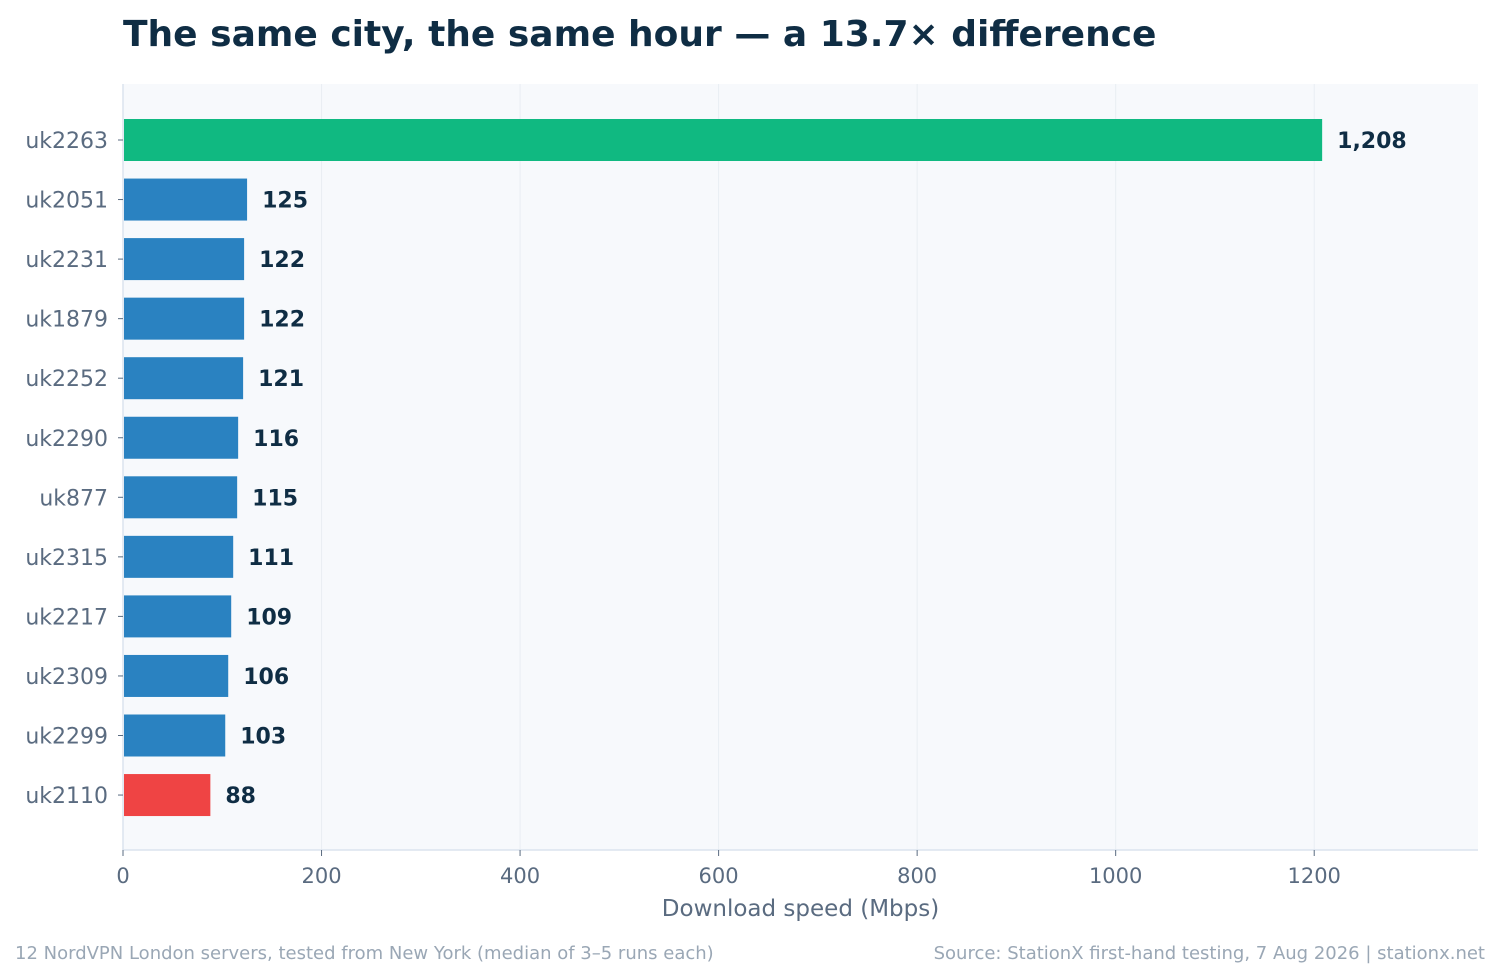  What do you see at coordinates (800, 909) in the screenshot?
I see `x-axis-label: Download speed (Mbps)` at bounding box center [800, 909].